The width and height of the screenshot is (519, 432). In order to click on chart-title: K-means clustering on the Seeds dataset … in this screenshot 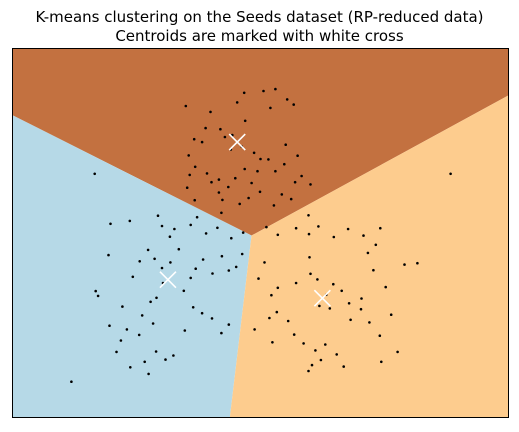, I will do `click(259, 17)`.